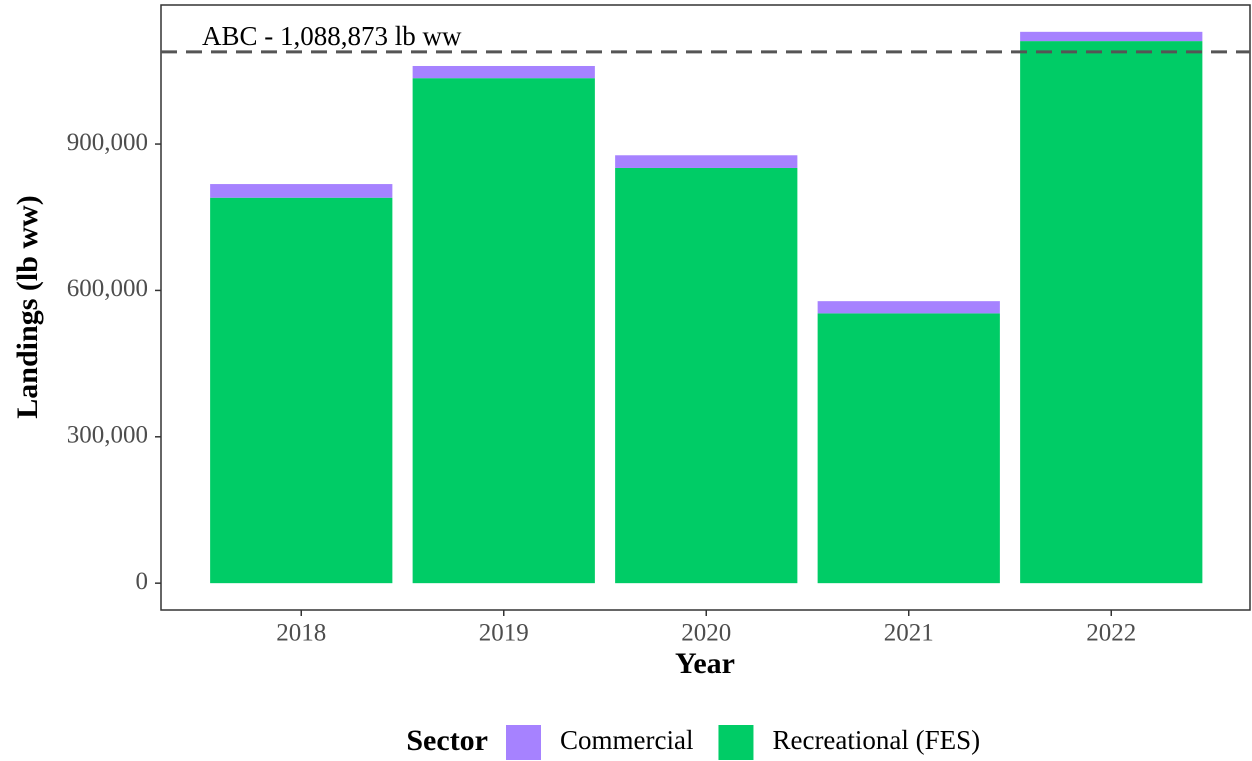 This screenshot has width=1252, height=761. Describe the element at coordinates (876, 740) in the screenshot. I see `legend-label: Recreational (FES)` at that location.